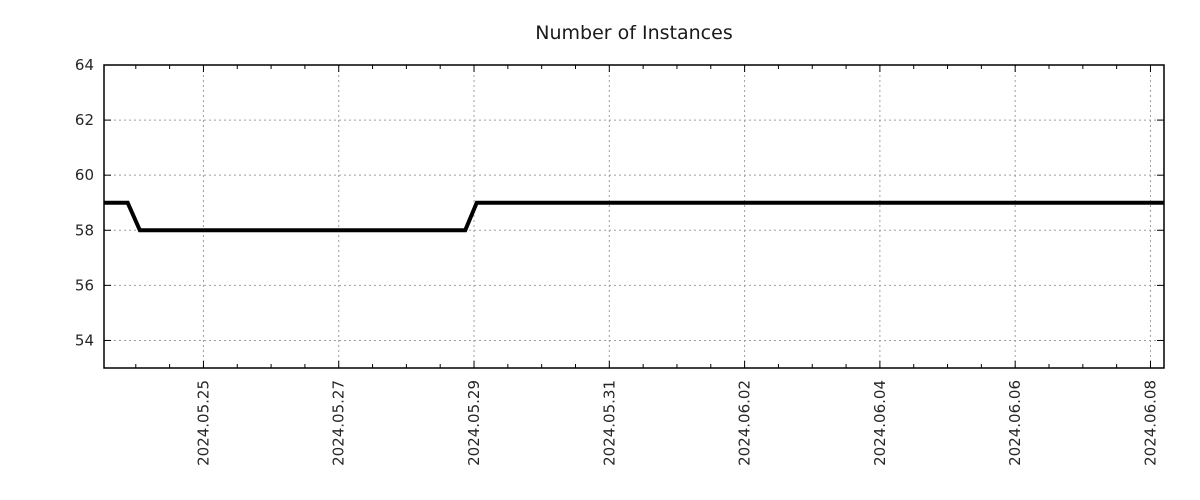 This screenshot has height=500, width=1200. Describe the element at coordinates (84, 175) in the screenshot. I see `y-tick-label: 60` at that location.